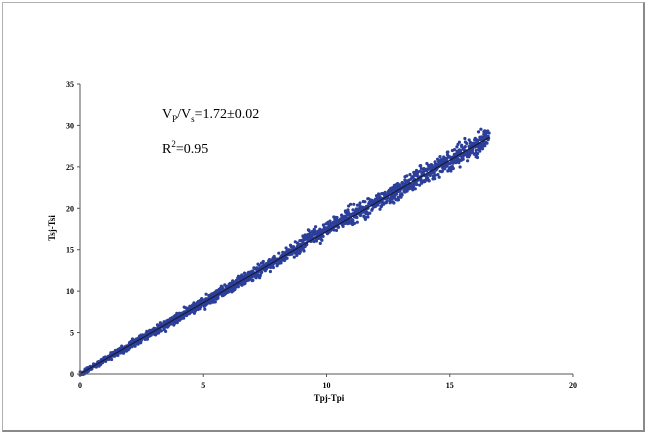 This screenshot has width=649, height=436. What do you see at coordinates (70, 84) in the screenshot?
I see `y-tick-label: 35` at bounding box center [70, 84].